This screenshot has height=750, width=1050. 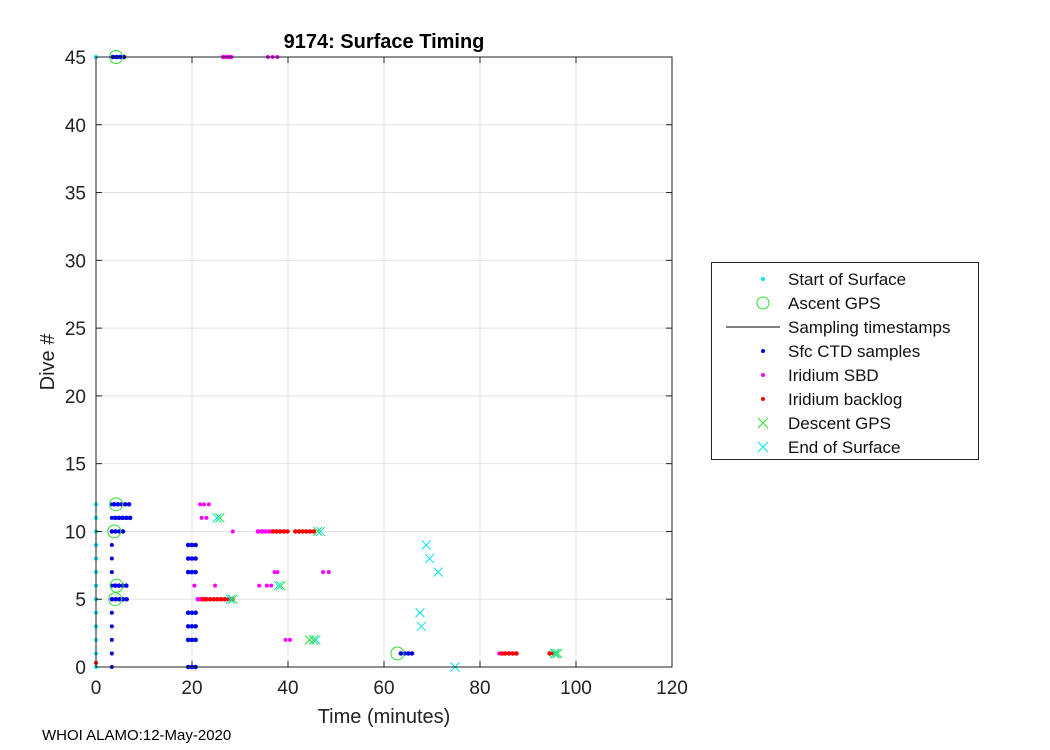 What do you see at coordinates (845, 351) in the screenshot?
I see `legend-item-sfc-ctd-samples: Sfc CTD samples` at bounding box center [845, 351].